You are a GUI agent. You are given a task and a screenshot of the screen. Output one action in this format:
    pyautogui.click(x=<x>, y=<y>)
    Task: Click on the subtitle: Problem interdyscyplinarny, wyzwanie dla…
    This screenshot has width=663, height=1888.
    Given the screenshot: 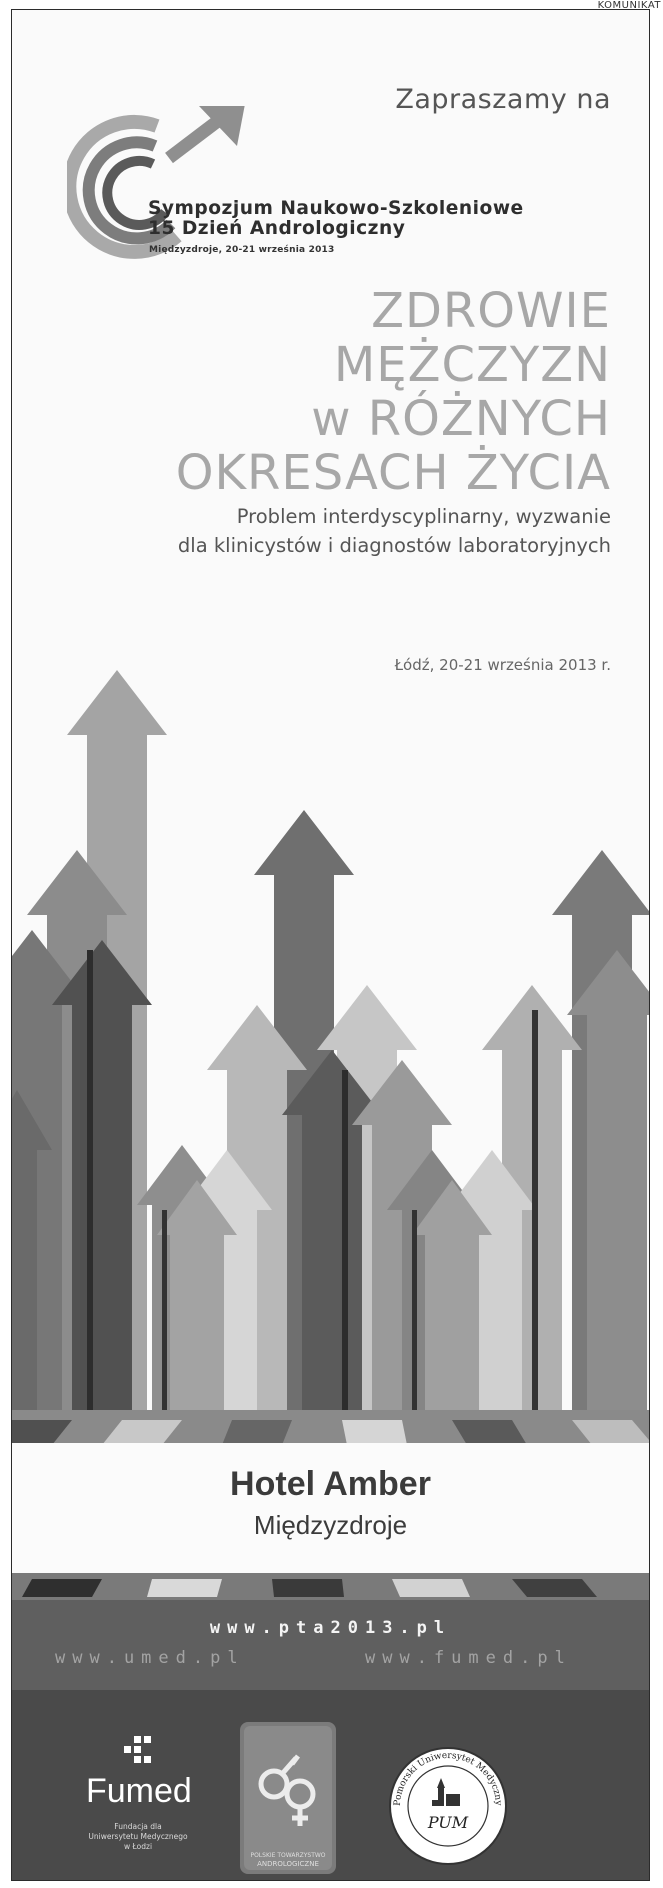 What is the action you would take?
    pyautogui.click(x=394, y=531)
    